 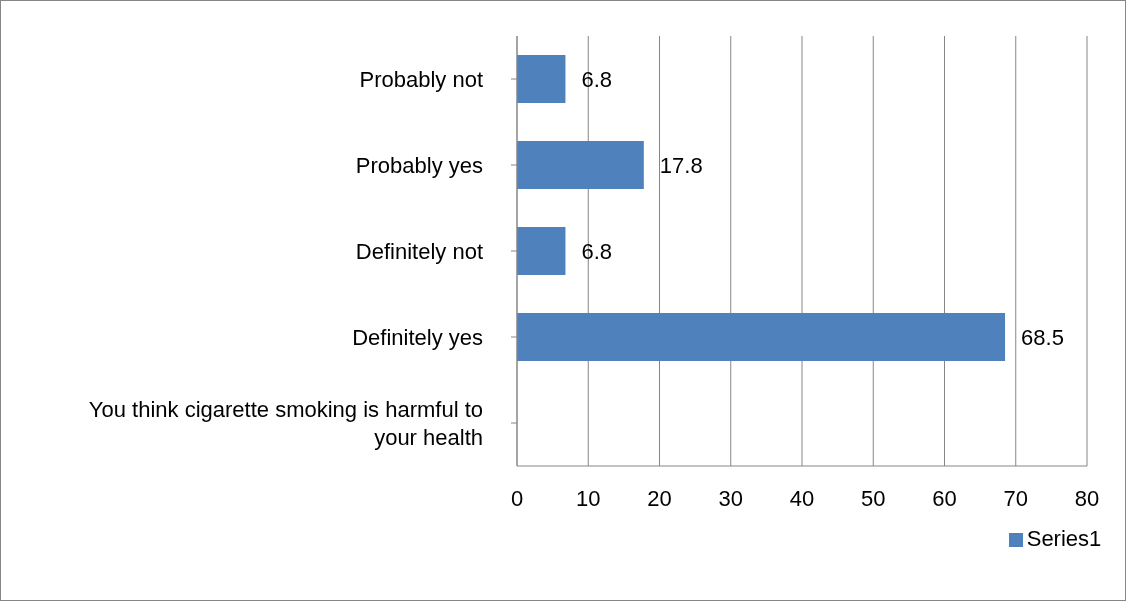 I want to click on y-tick-label: Probably not, so click(x=421, y=79).